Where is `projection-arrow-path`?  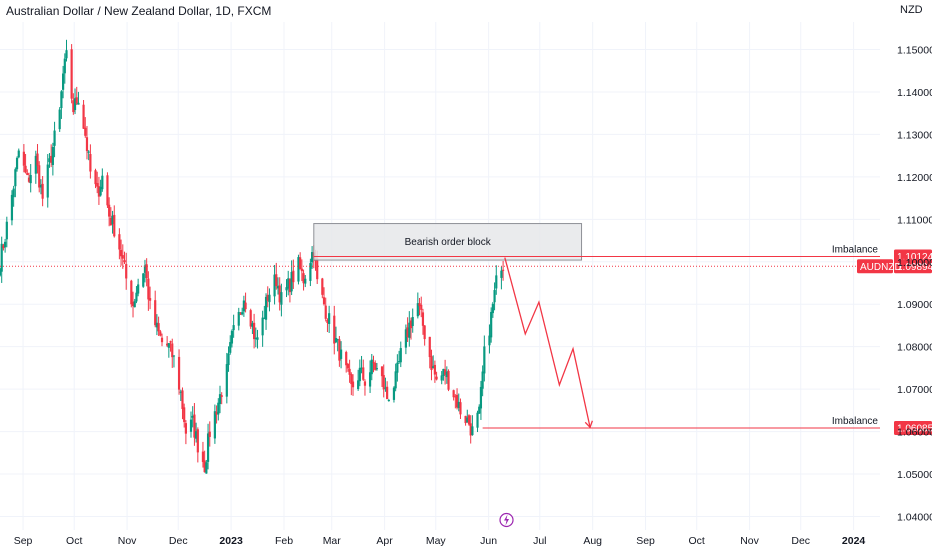
projection-arrow-path is located at coordinates (547, 342).